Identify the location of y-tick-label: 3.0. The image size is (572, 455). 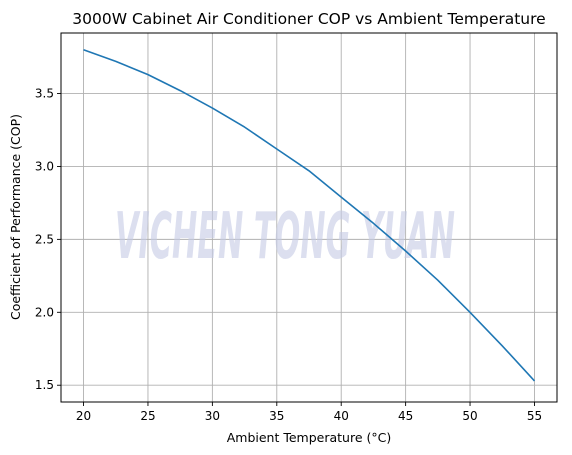
(44, 166).